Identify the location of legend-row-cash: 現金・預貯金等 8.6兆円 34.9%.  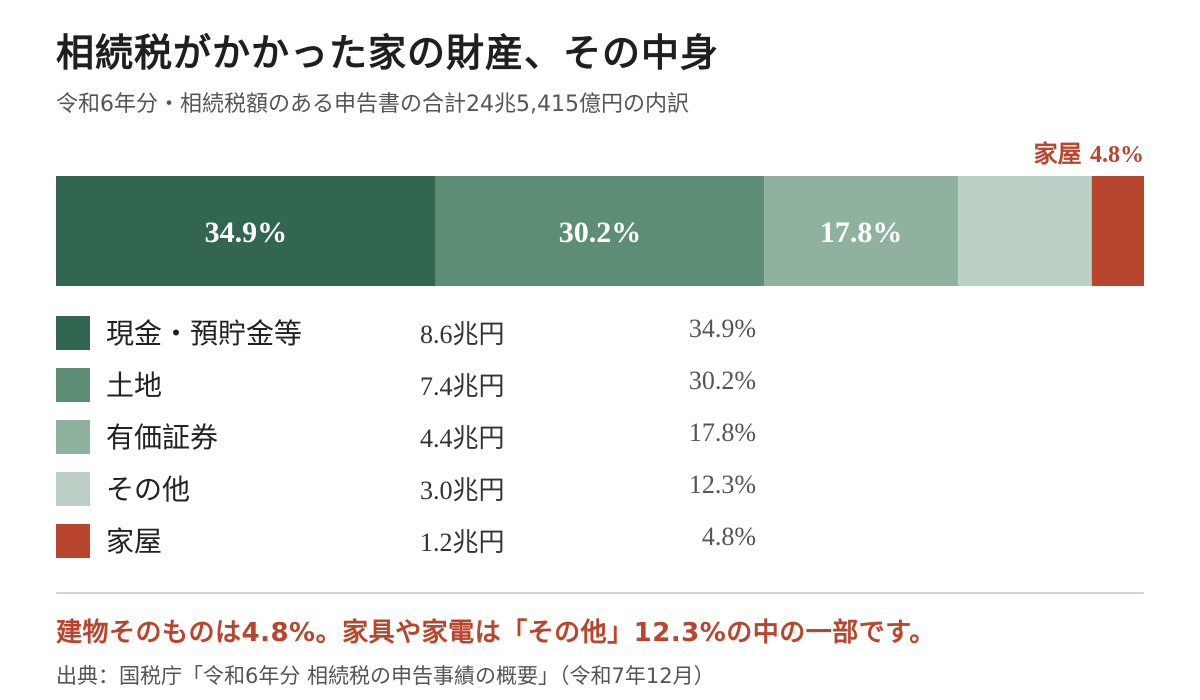
(436, 334).